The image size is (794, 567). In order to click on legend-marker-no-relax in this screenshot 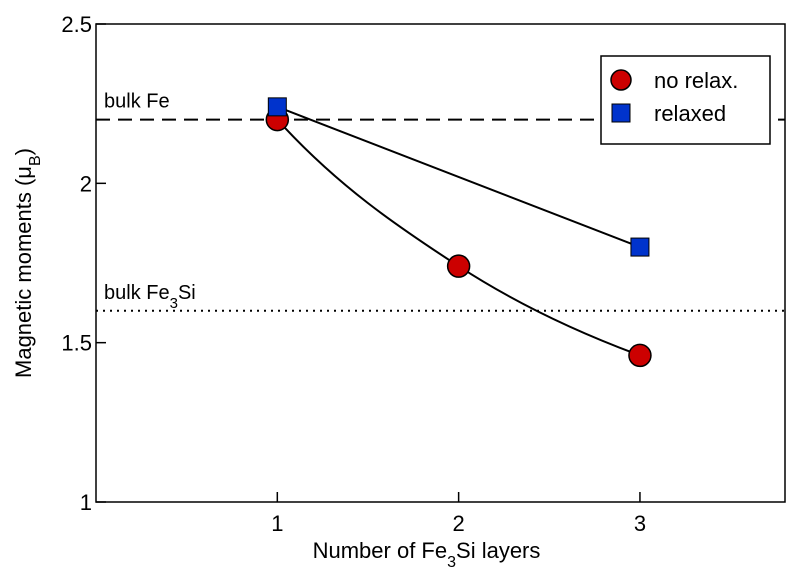, I will do `click(621, 80)`.